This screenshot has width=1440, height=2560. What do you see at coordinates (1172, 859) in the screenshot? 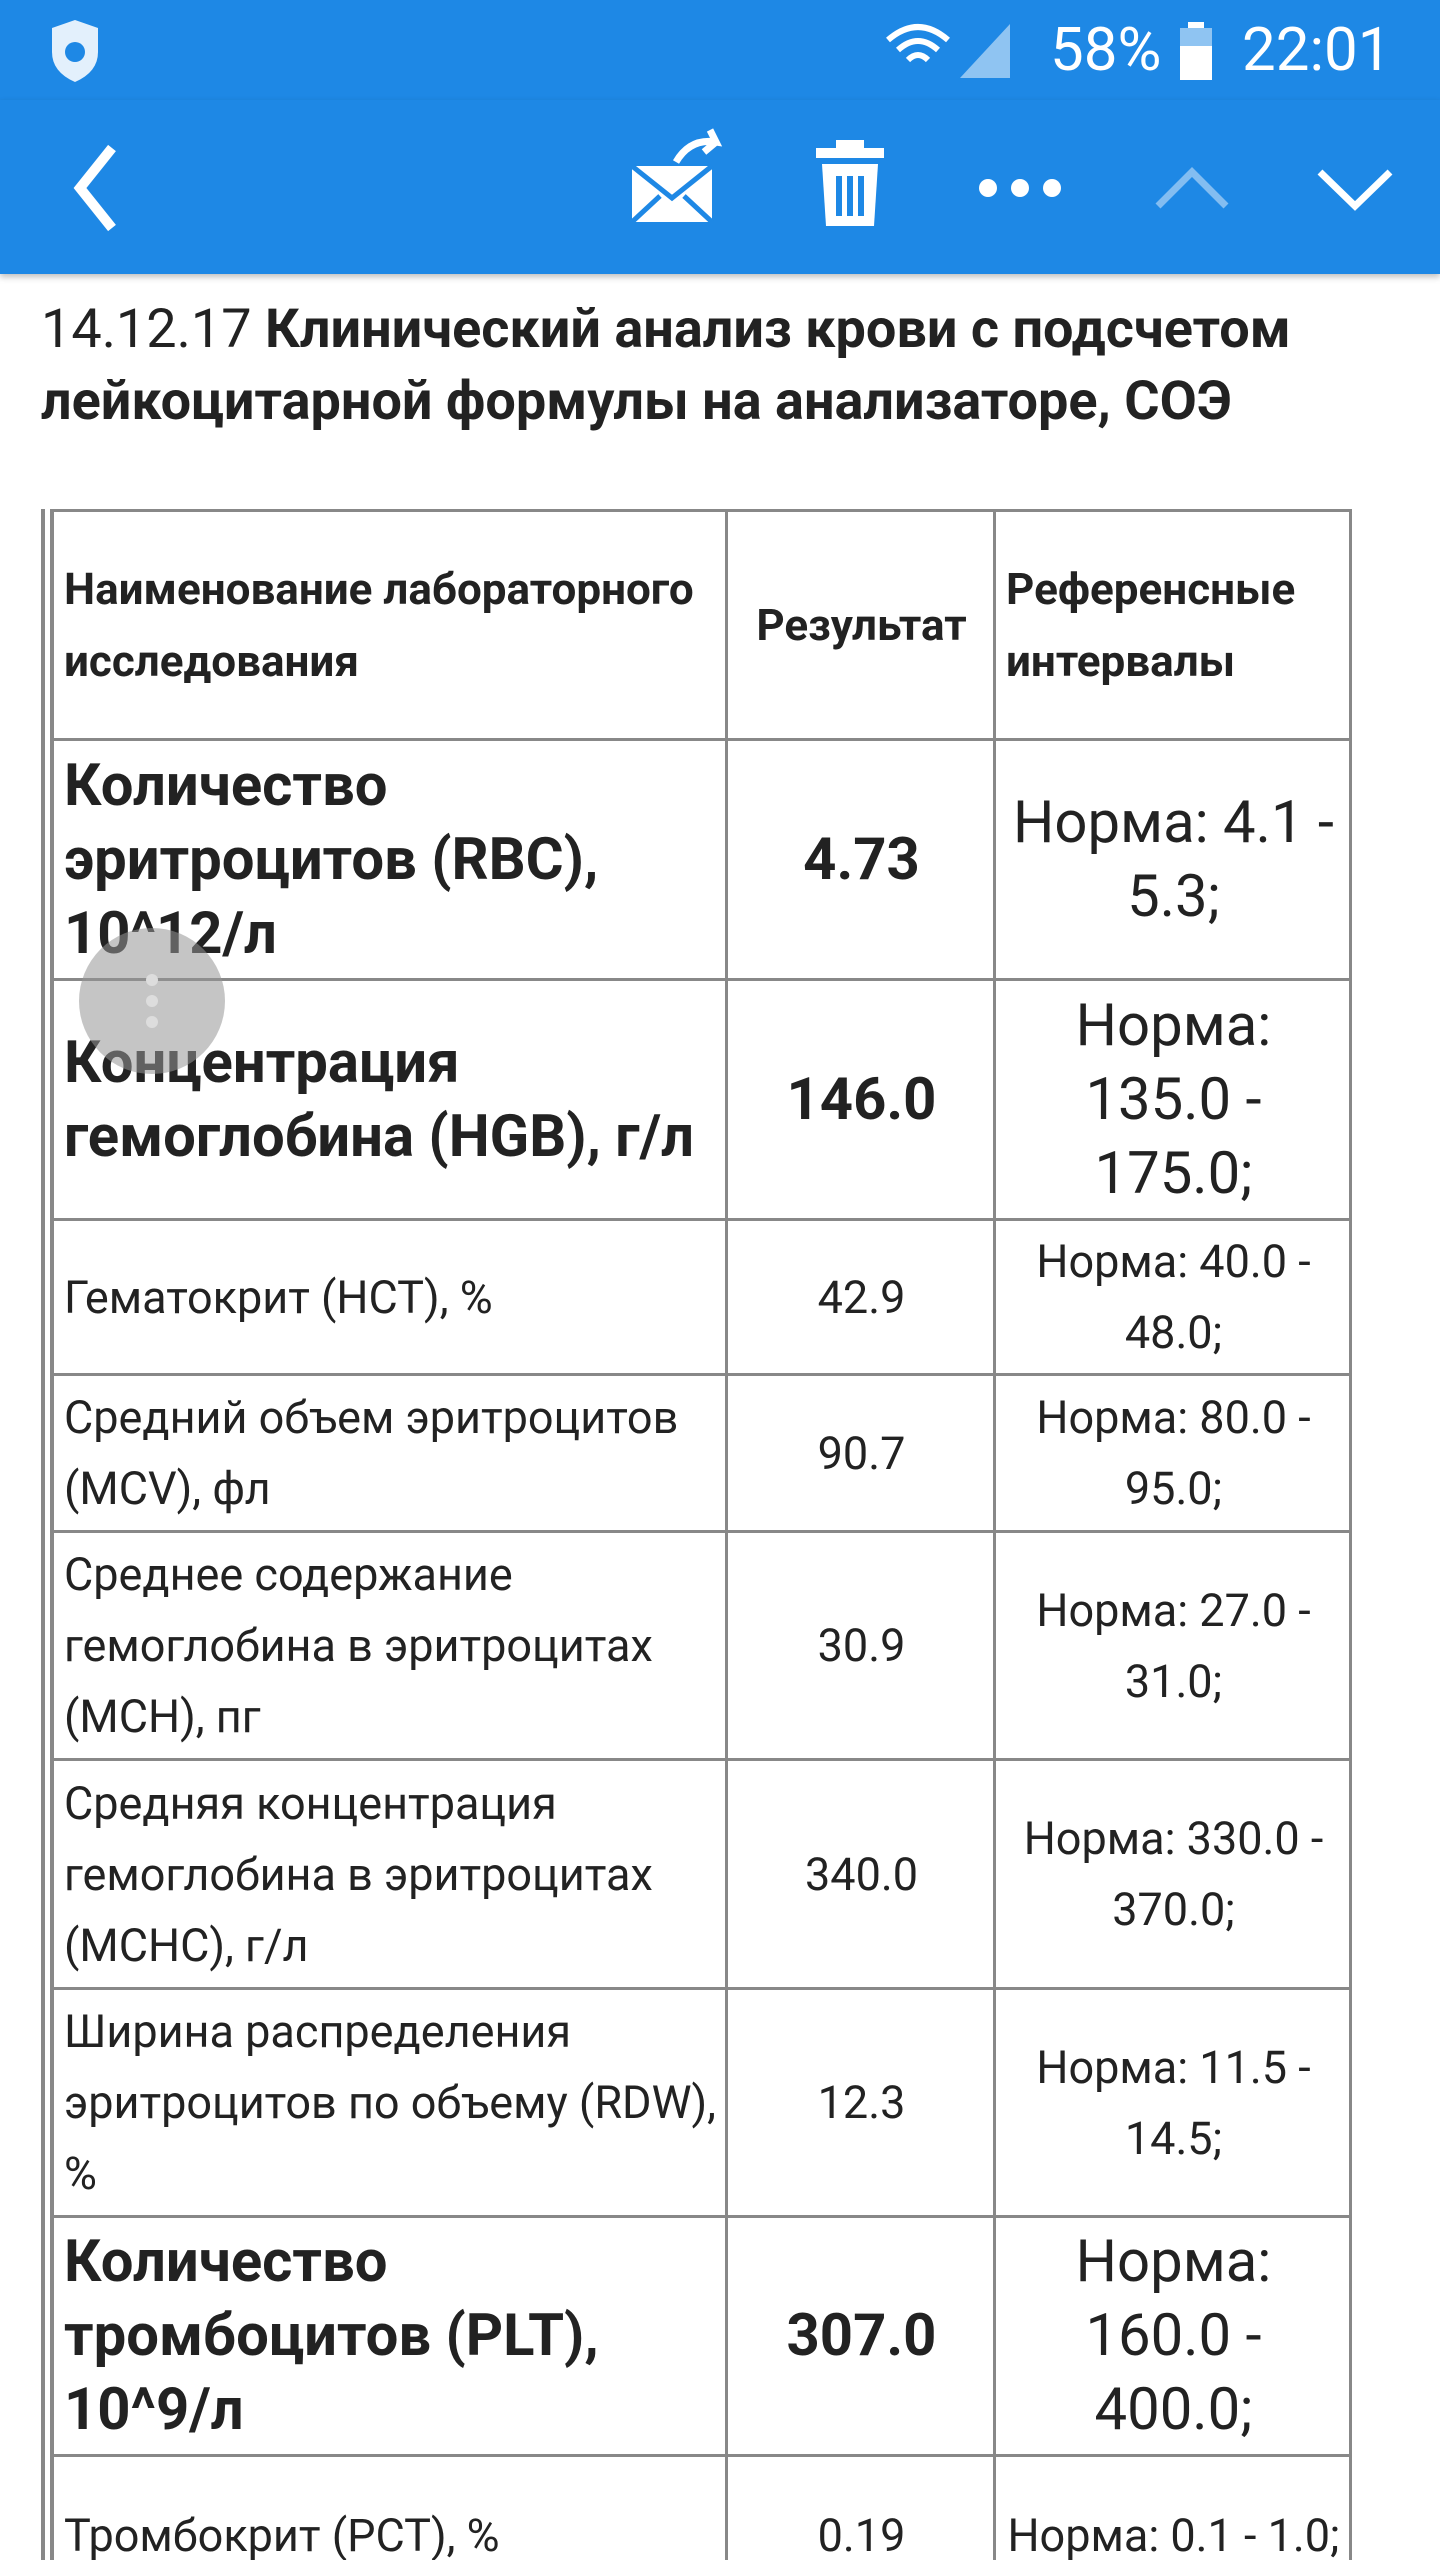
I see `reference-cell: Норма: 4.1 - 5.3;` at bounding box center [1172, 859].